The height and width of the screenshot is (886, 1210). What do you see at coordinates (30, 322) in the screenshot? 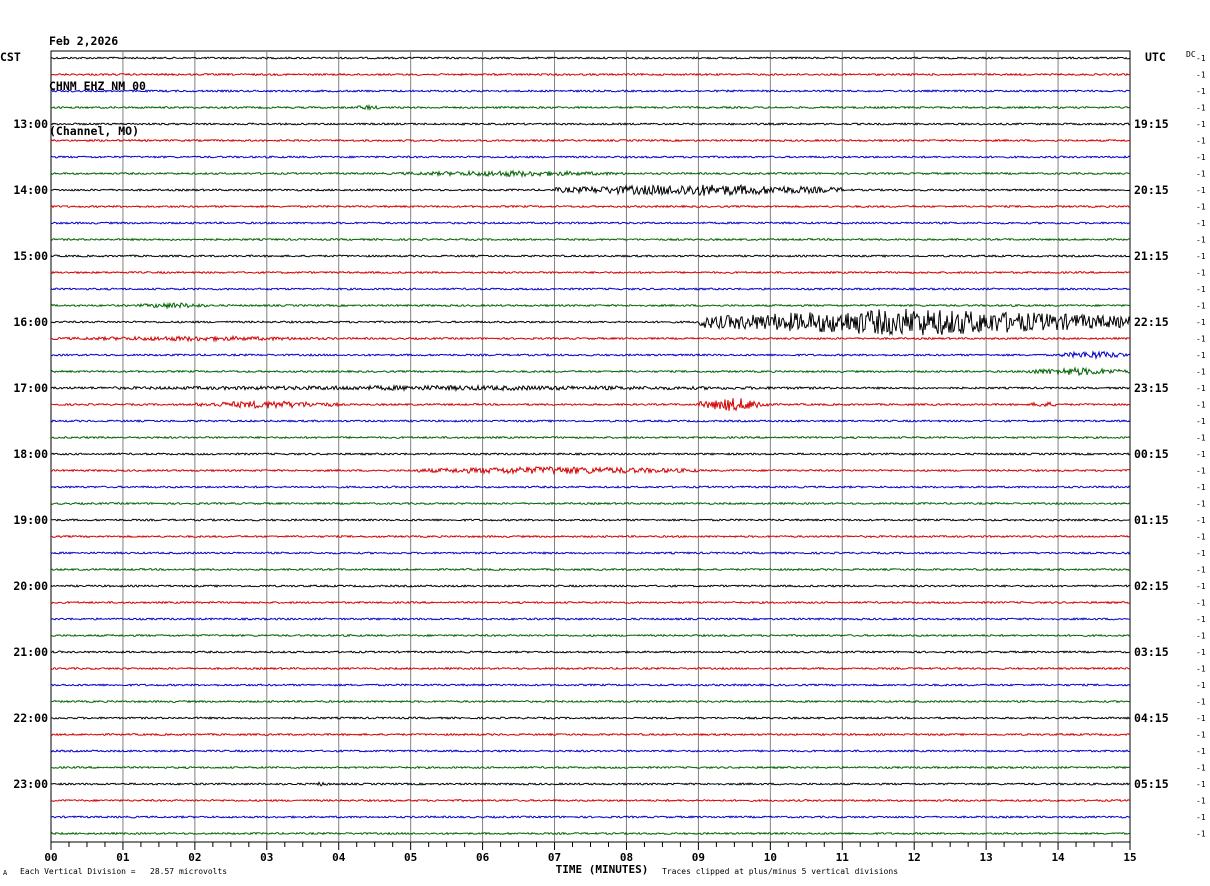
I see `left-hour-label: 16:00` at bounding box center [30, 322].